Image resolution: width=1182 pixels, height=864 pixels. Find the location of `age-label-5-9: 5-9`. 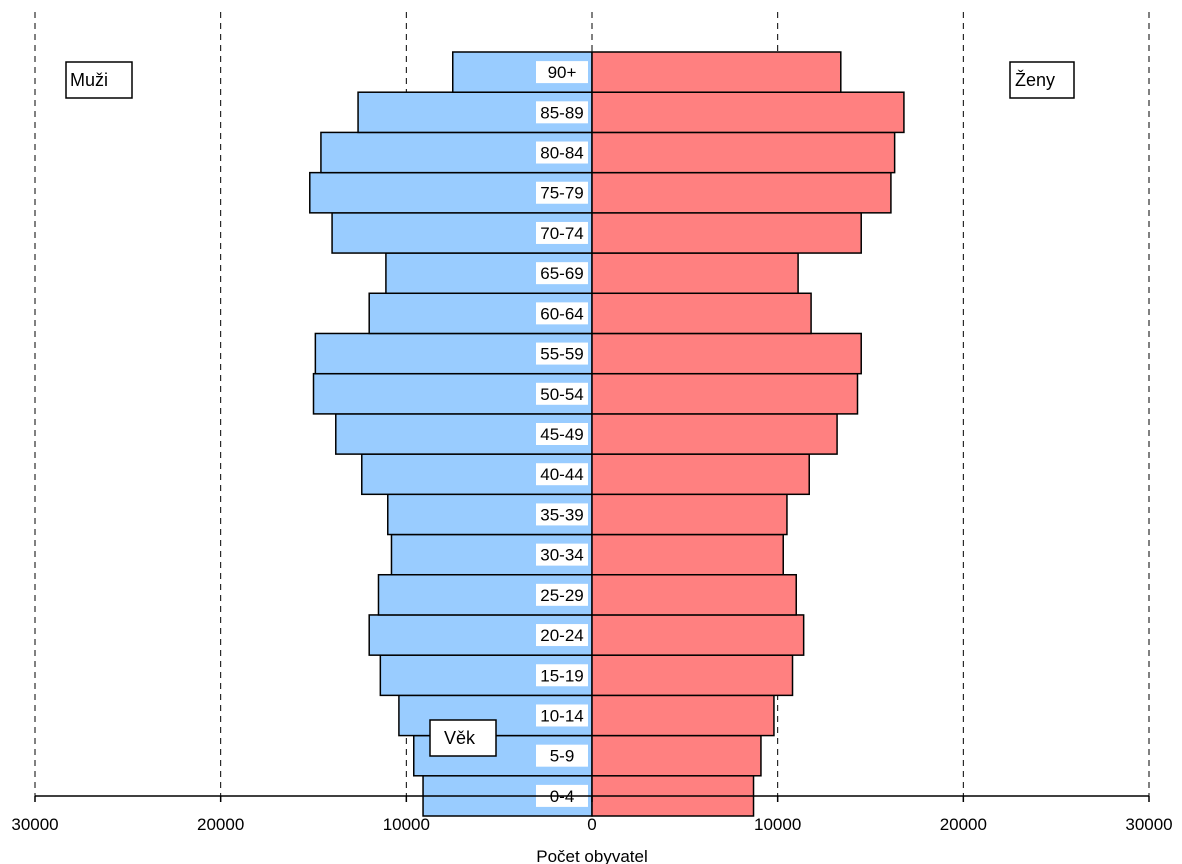

age-label-5-9: 5-9 is located at coordinates (562, 756).